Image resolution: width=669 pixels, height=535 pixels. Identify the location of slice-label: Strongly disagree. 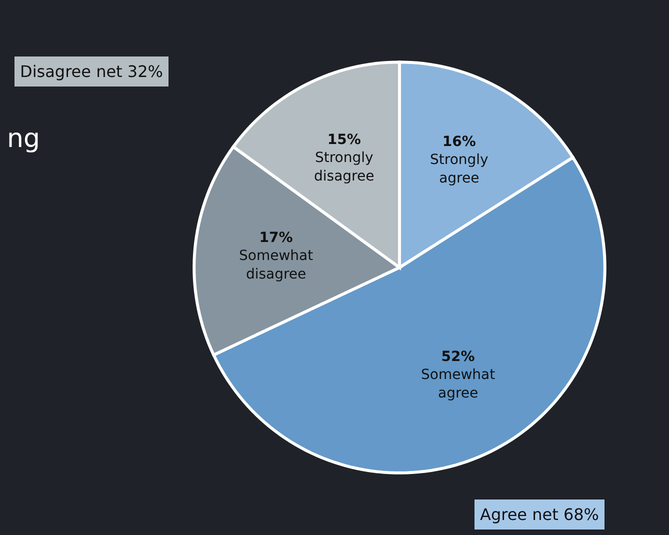
(344, 167).